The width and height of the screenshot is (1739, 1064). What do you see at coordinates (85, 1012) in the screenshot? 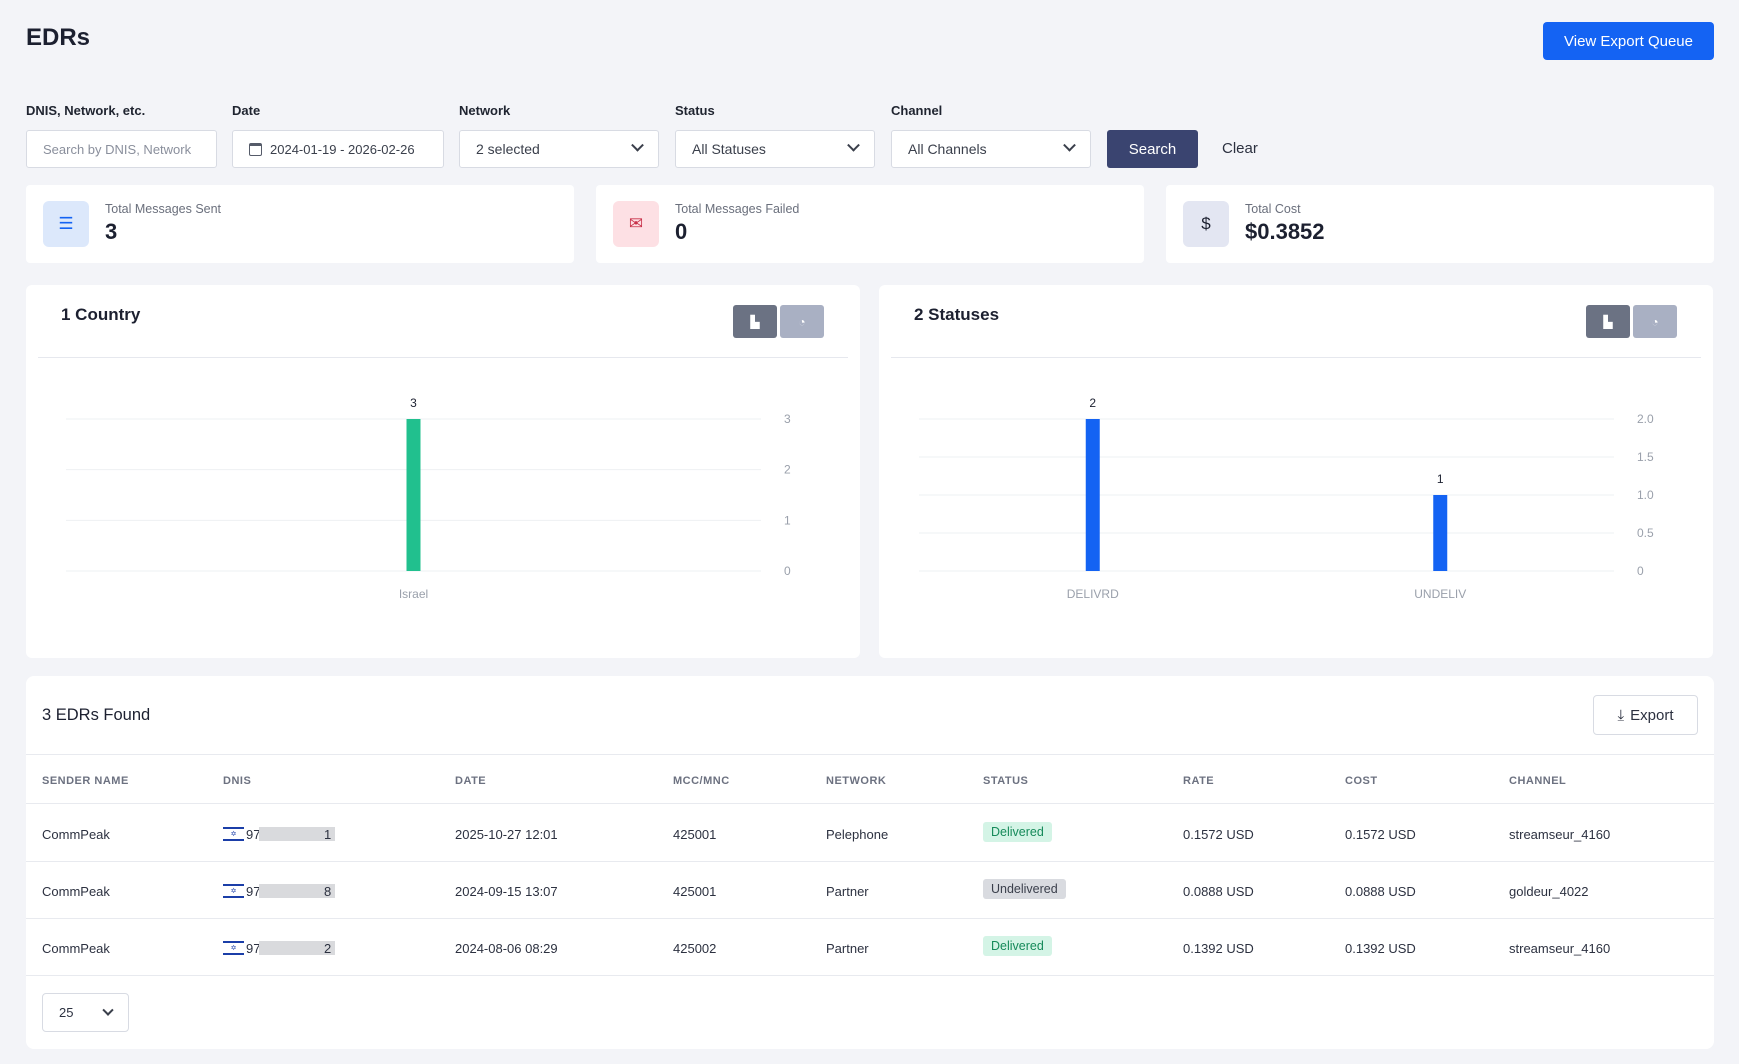
I see `page-size-select: 25` at bounding box center [85, 1012].